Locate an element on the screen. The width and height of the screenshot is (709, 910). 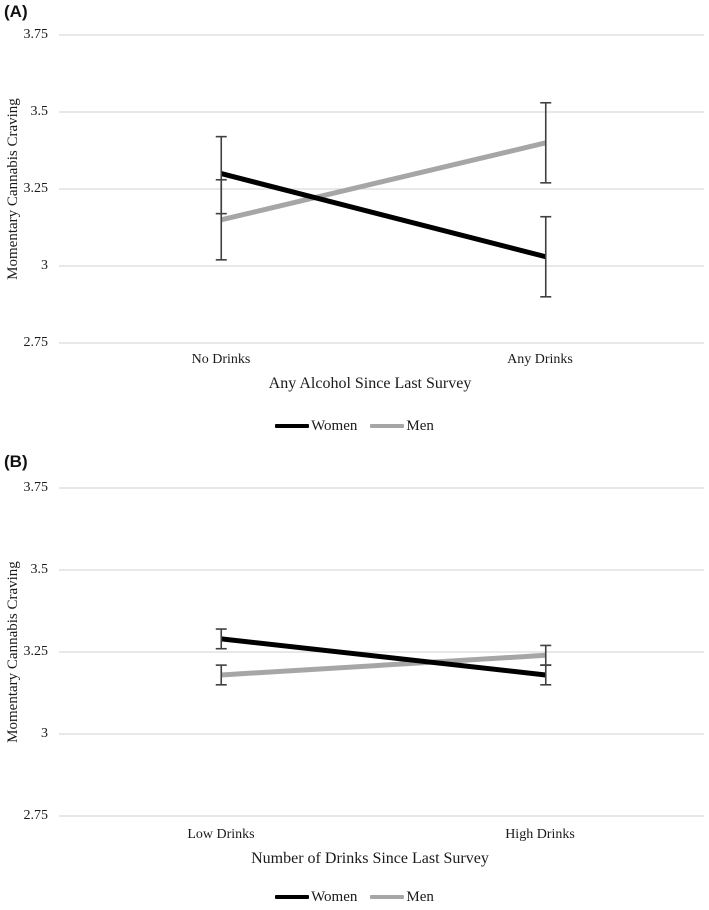
x-tick-label: Low Drinks is located at coordinates (221, 834).